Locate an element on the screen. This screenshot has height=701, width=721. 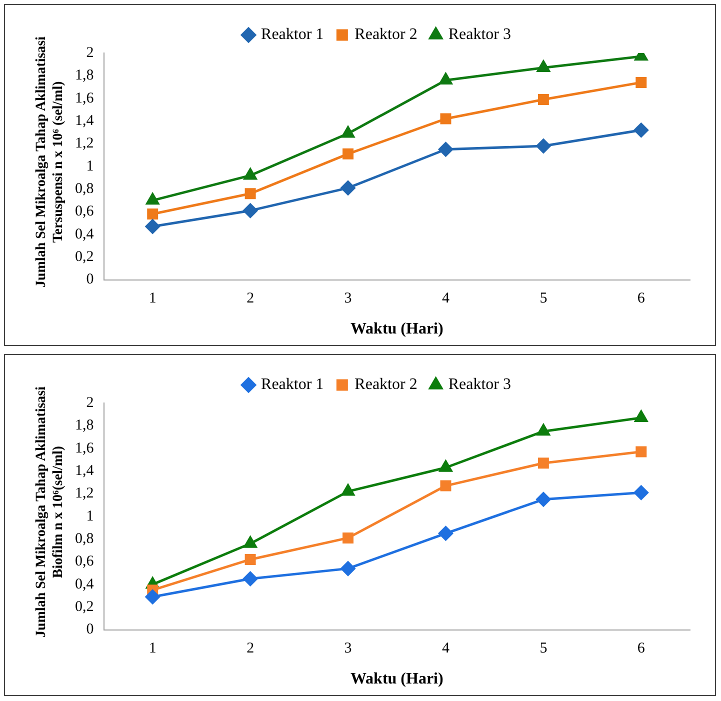
y-axis-title: Jumlah Sel Mikroalga Tahap Aklimatisasi Tersuspensi n x 10⁶ (sel/ml) is located at coordinates (50, 162).